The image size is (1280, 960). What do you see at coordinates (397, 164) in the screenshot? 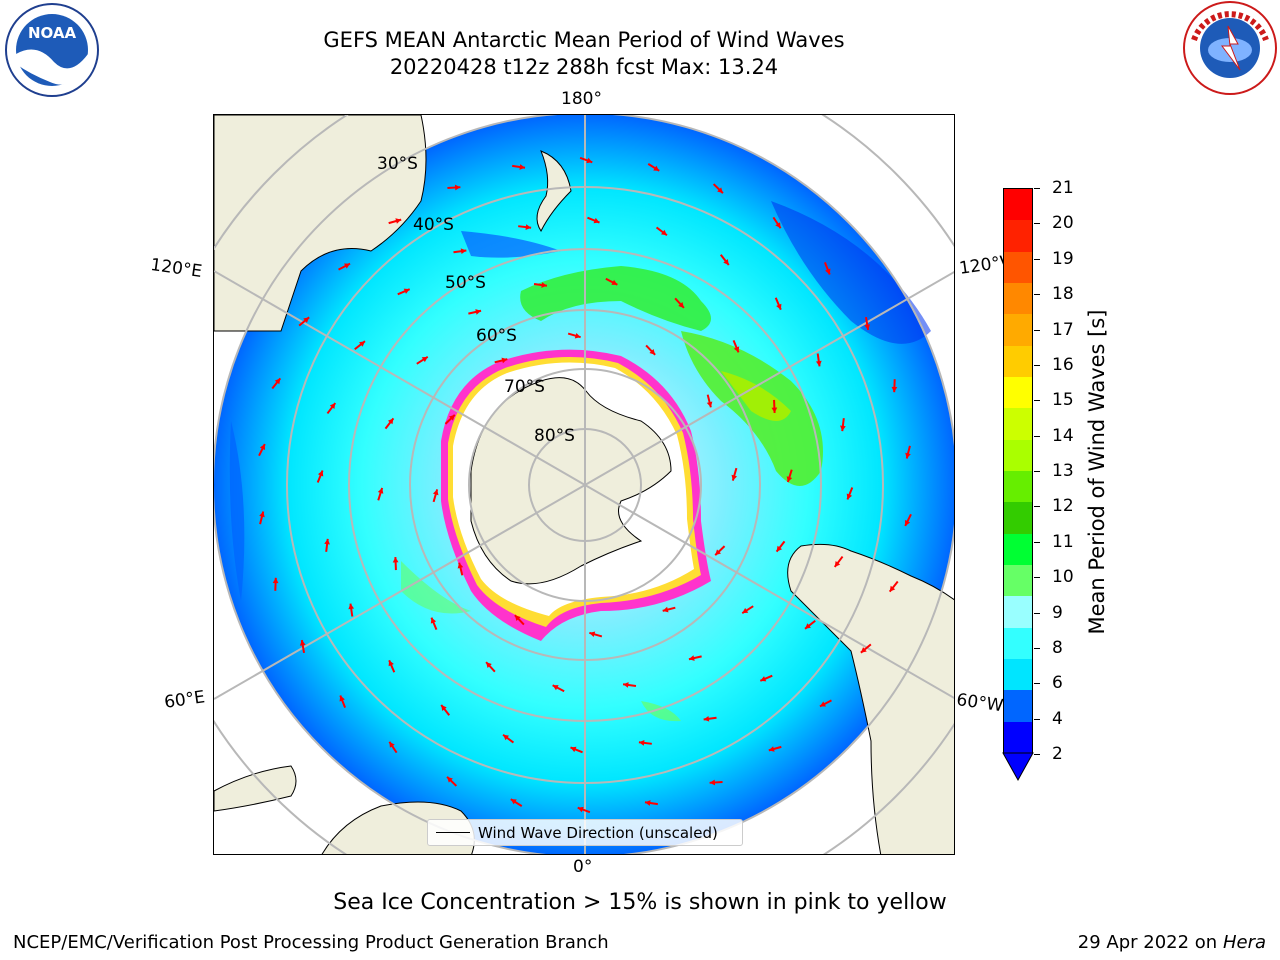
I see `lat-label-30s: 30°S` at bounding box center [397, 164].